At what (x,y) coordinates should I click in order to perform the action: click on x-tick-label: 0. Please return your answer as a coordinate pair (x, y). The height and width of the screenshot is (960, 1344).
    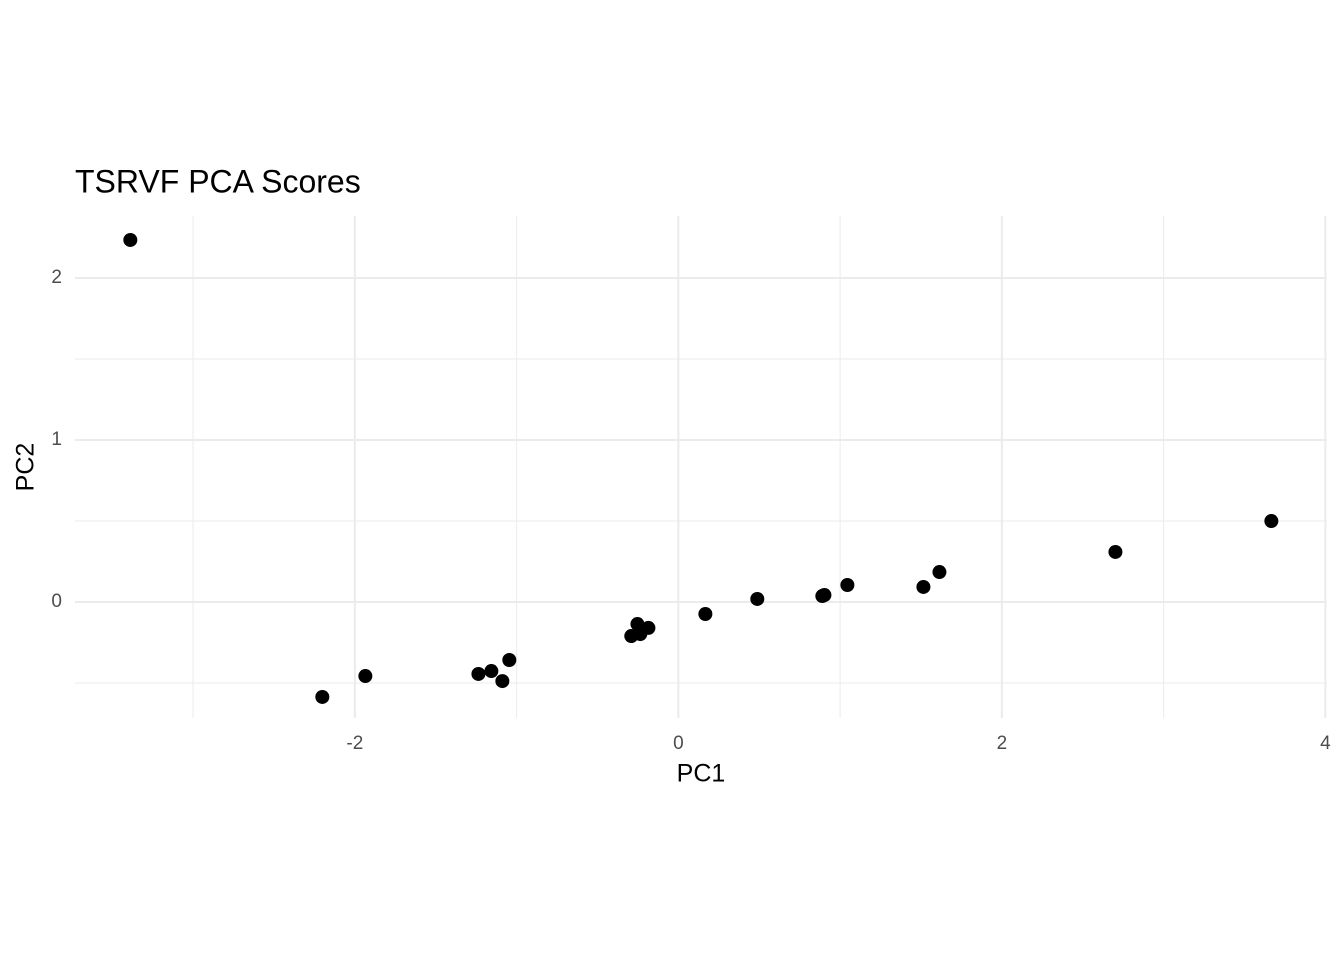
    Looking at the image, I should click on (678, 743).